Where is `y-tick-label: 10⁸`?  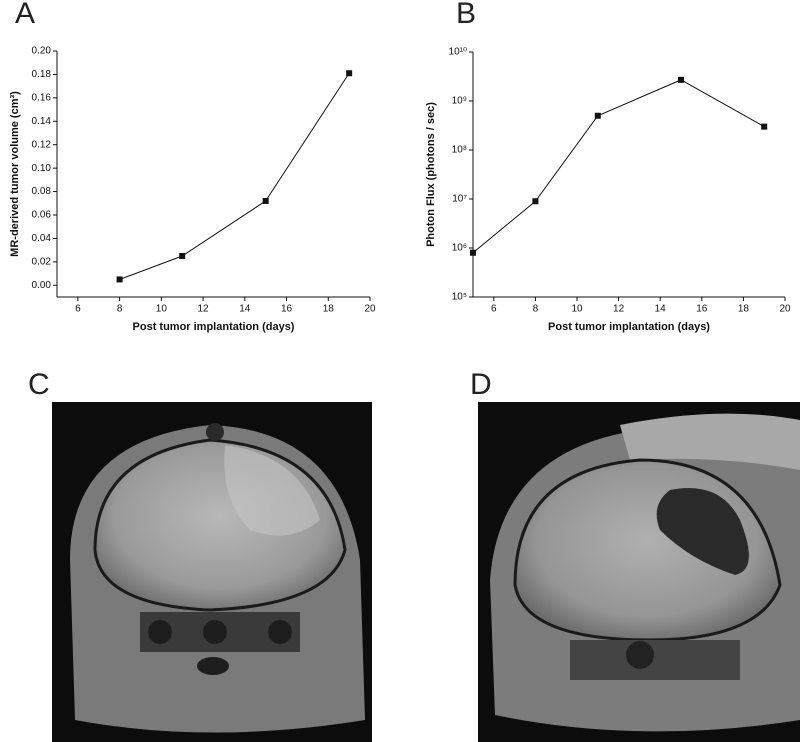 y-tick-label: 10⁸ is located at coordinates (459, 150).